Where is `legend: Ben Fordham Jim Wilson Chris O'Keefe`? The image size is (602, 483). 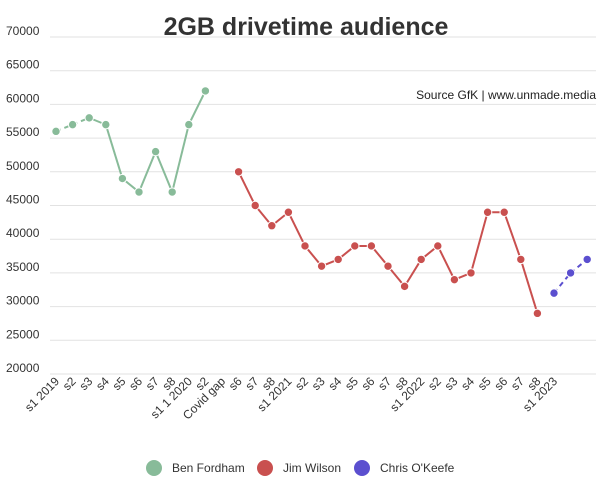
legend: Ben Fordham Jim Wilson Chris O'Keefe is located at coordinates (300, 468).